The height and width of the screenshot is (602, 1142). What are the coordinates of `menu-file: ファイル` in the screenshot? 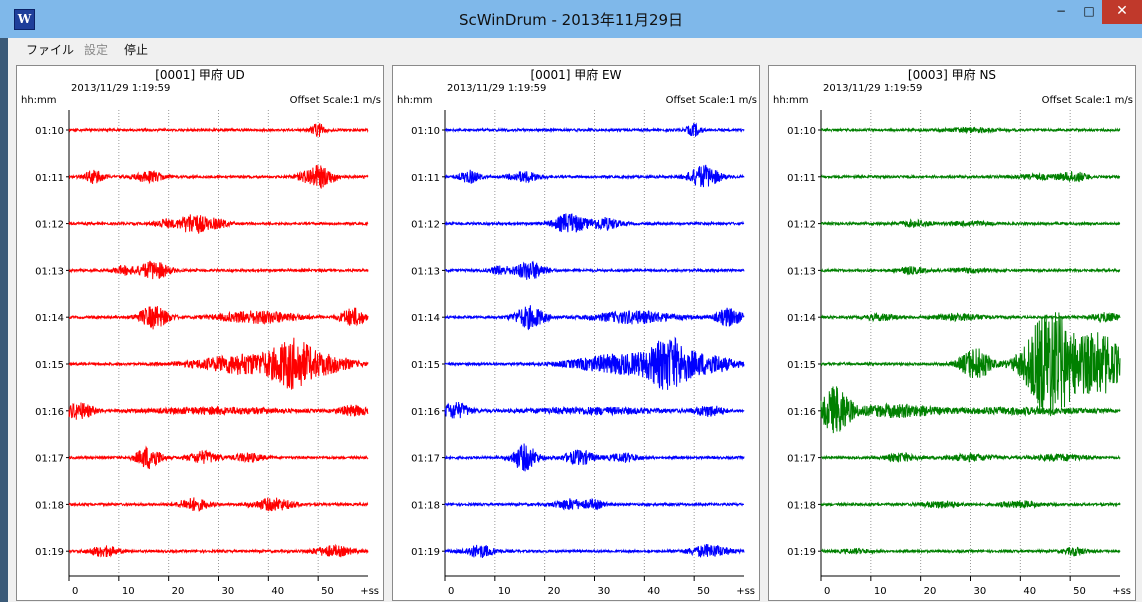 It's located at (50, 50).